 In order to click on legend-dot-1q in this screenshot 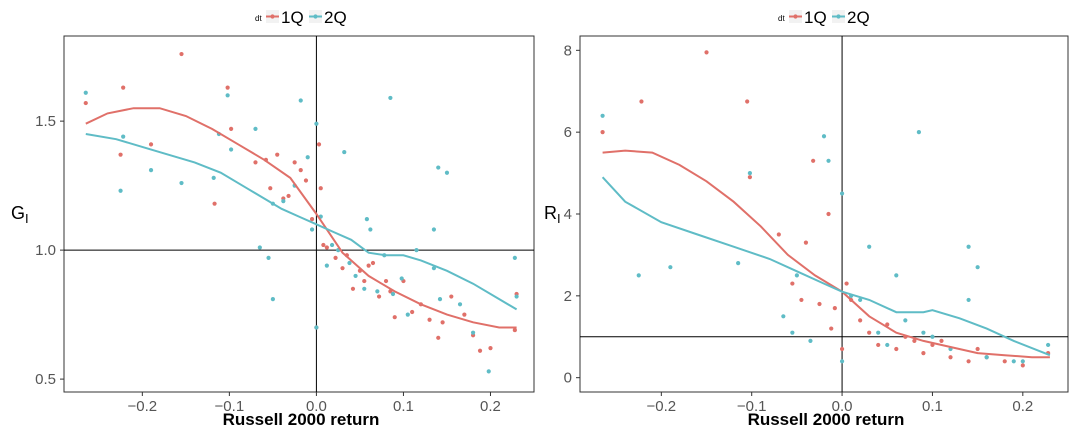, I will do `click(272, 16)`.